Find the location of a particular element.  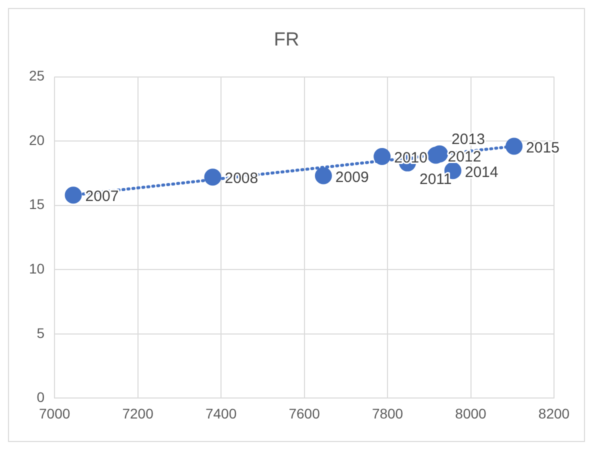

annotation: 2013 is located at coordinates (468, 139).